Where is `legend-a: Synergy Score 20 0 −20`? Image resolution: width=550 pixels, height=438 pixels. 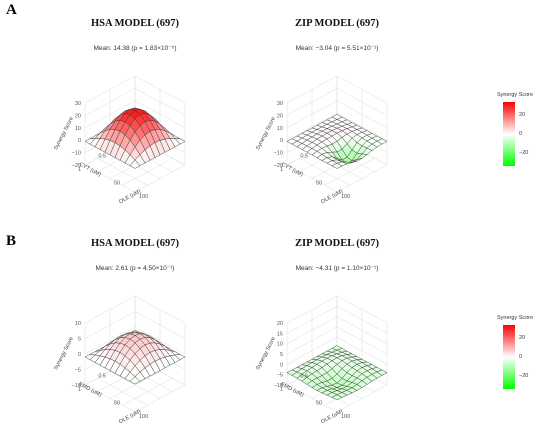
legend-a: Synergy Score 20 0 −20 is located at coordinates (522, 137).